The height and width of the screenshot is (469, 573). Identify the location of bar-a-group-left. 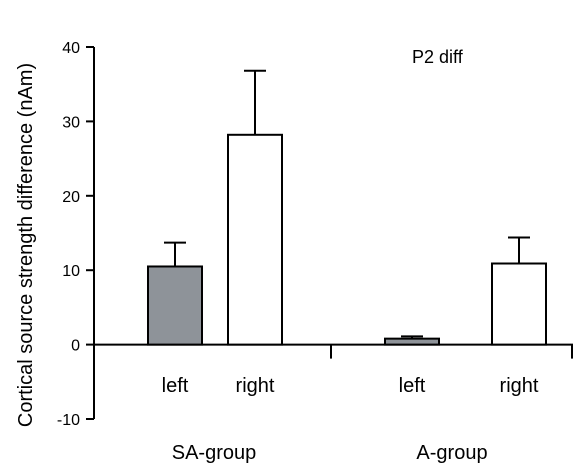
(412, 342).